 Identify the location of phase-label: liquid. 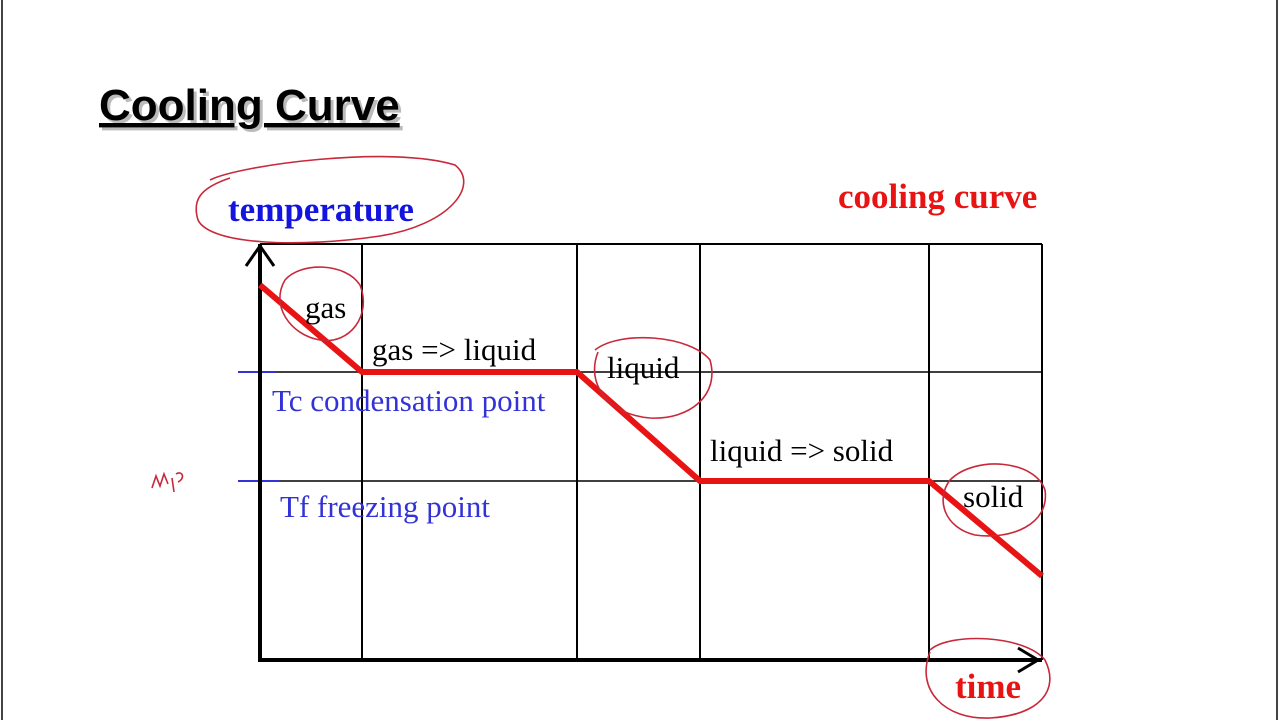
(643, 367).